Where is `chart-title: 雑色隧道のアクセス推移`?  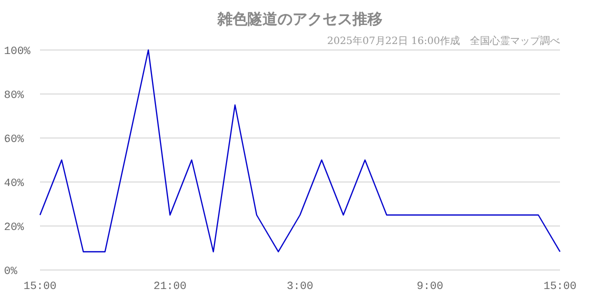 chart-title: 雑色隧道のアクセス推移 is located at coordinates (299, 19).